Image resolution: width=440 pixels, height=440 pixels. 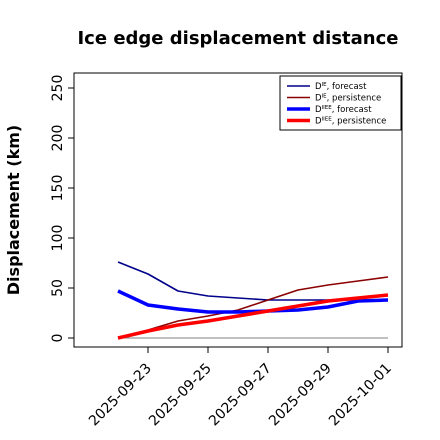 What do you see at coordinates (58, 288) in the screenshot?
I see `y-tick-label: 50` at bounding box center [58, 288].